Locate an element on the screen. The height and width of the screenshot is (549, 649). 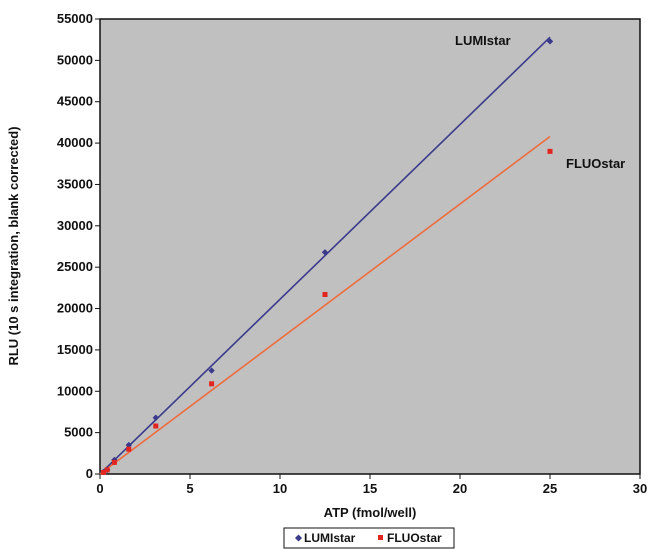
legend: LUMIstar FLUOstar is located at coordinates (369, 538).